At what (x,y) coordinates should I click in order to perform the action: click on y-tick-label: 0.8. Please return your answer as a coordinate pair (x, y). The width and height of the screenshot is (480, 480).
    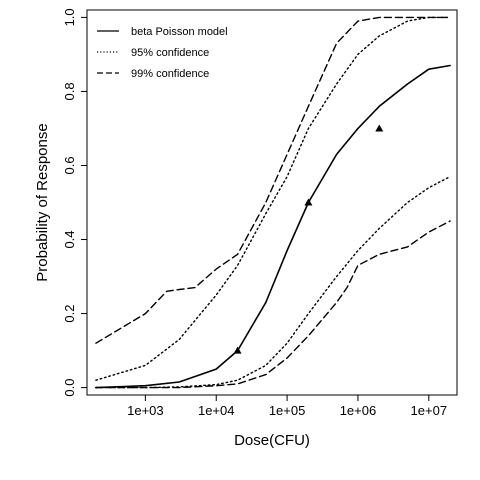
    Looking at the image, I should click on (69, 91).